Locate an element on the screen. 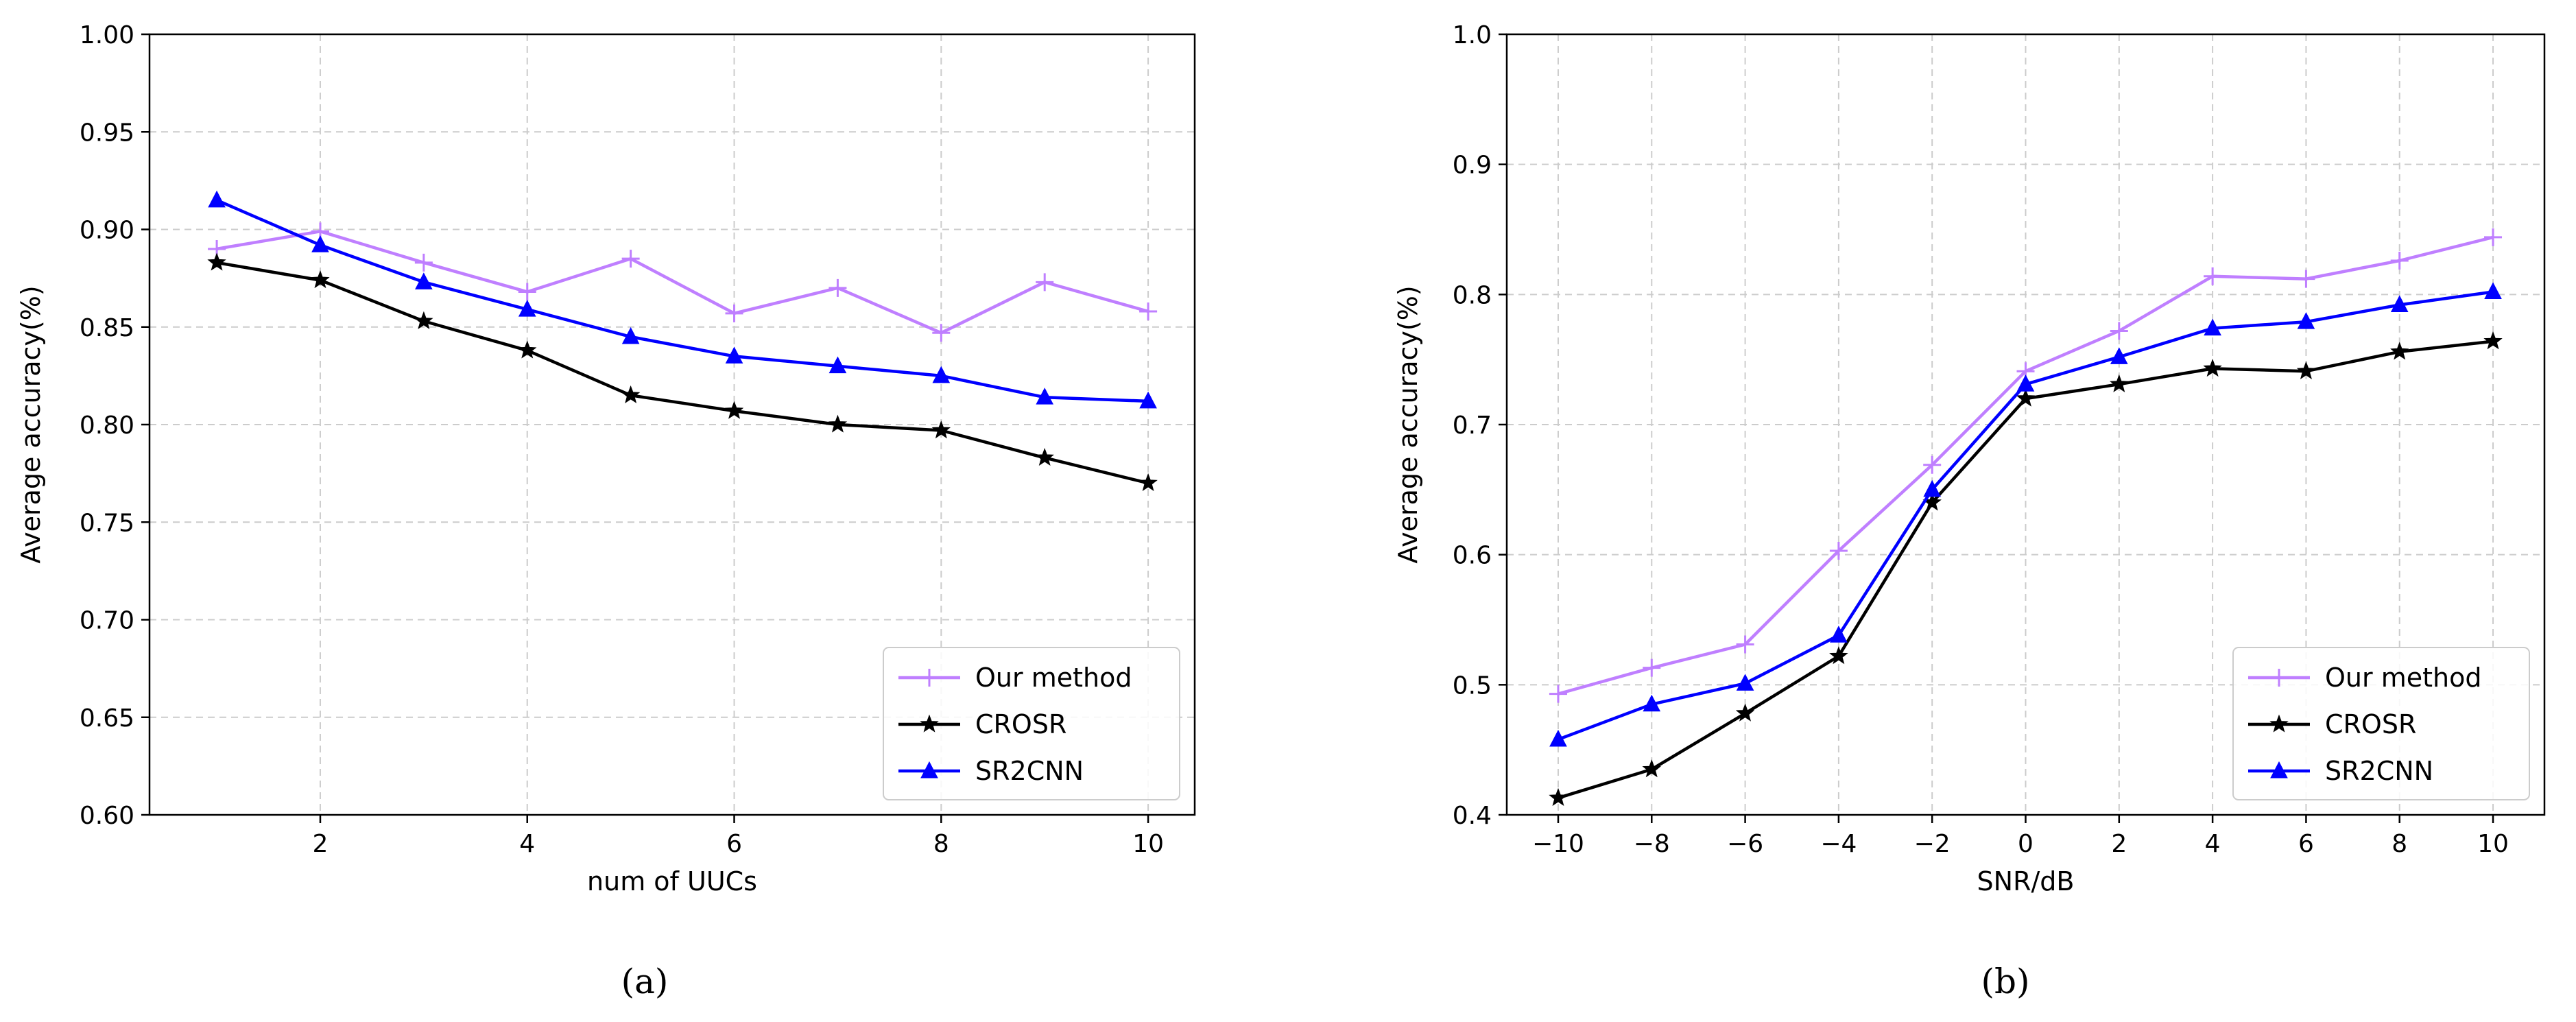 The height and width of the screenshot is (1022, 2576). x-axis-label: SNR/dB is located at coordinates (2026, 881).